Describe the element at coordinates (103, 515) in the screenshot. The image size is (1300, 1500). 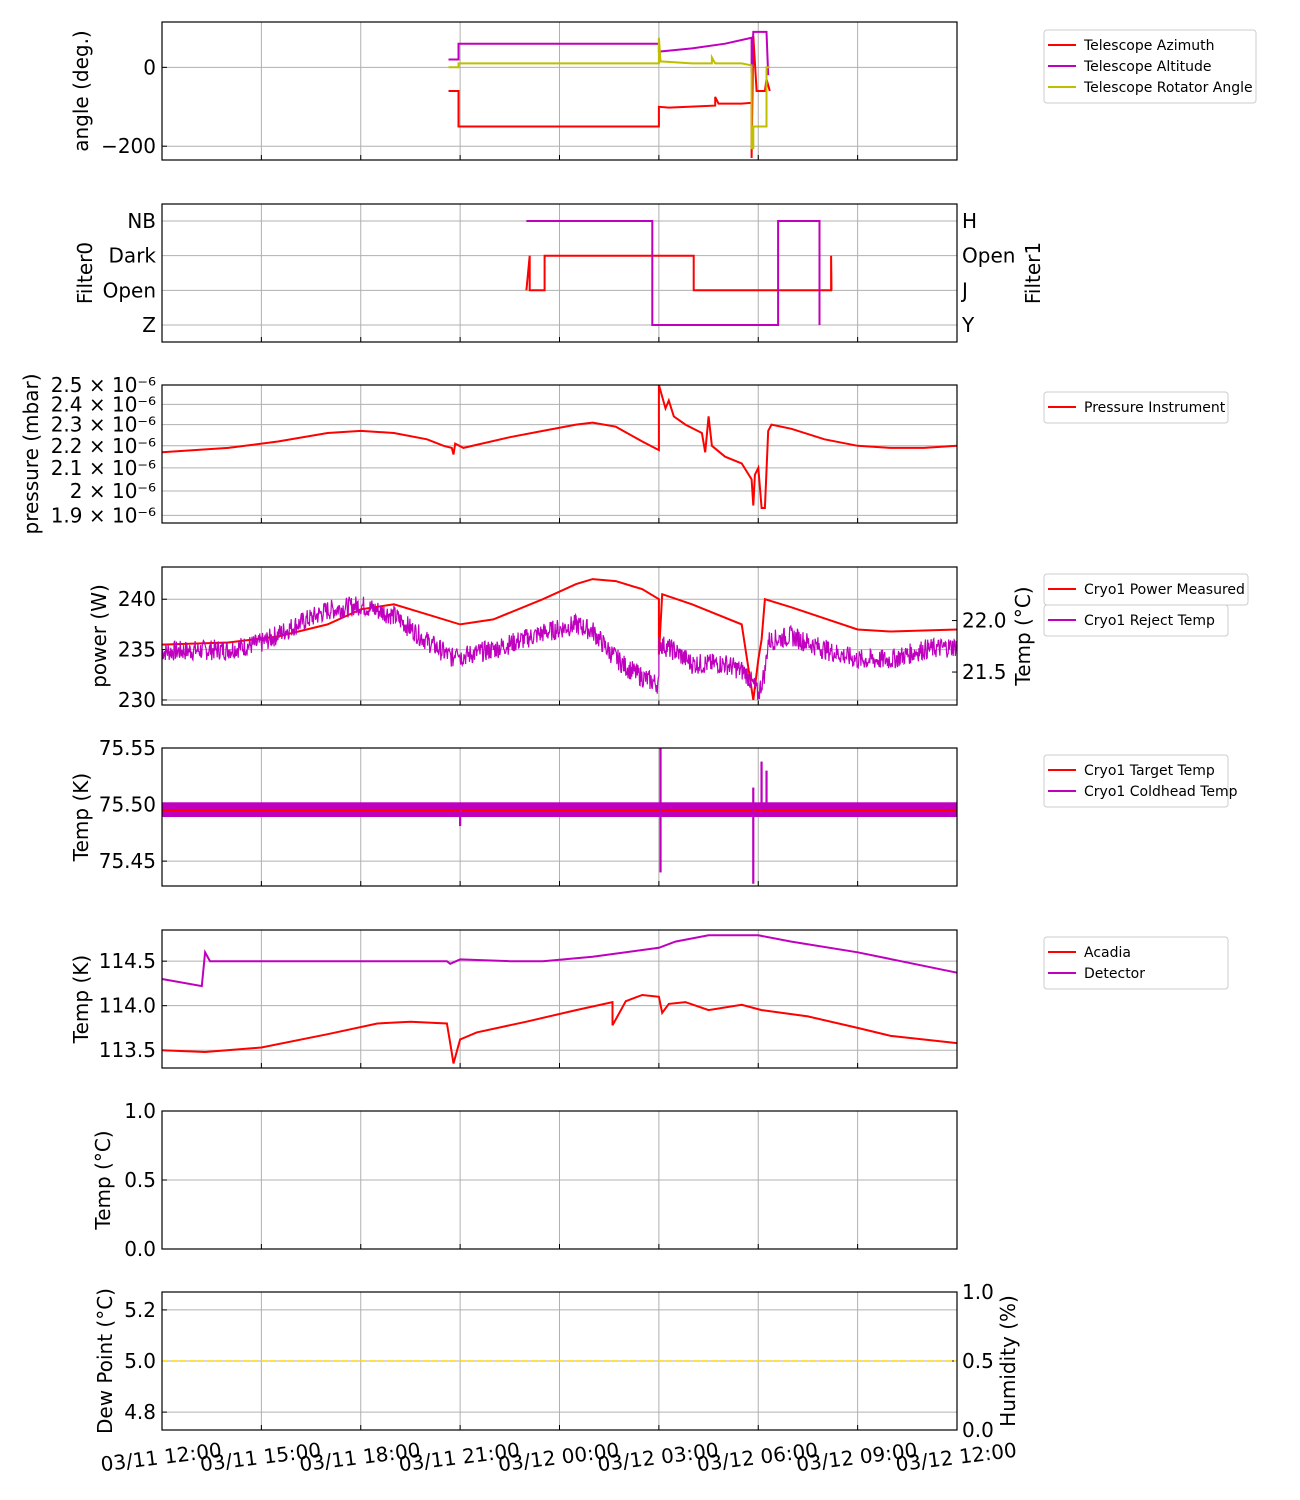
I see `y-tick-label: 1.9 × 10⁻⁶` at that location.